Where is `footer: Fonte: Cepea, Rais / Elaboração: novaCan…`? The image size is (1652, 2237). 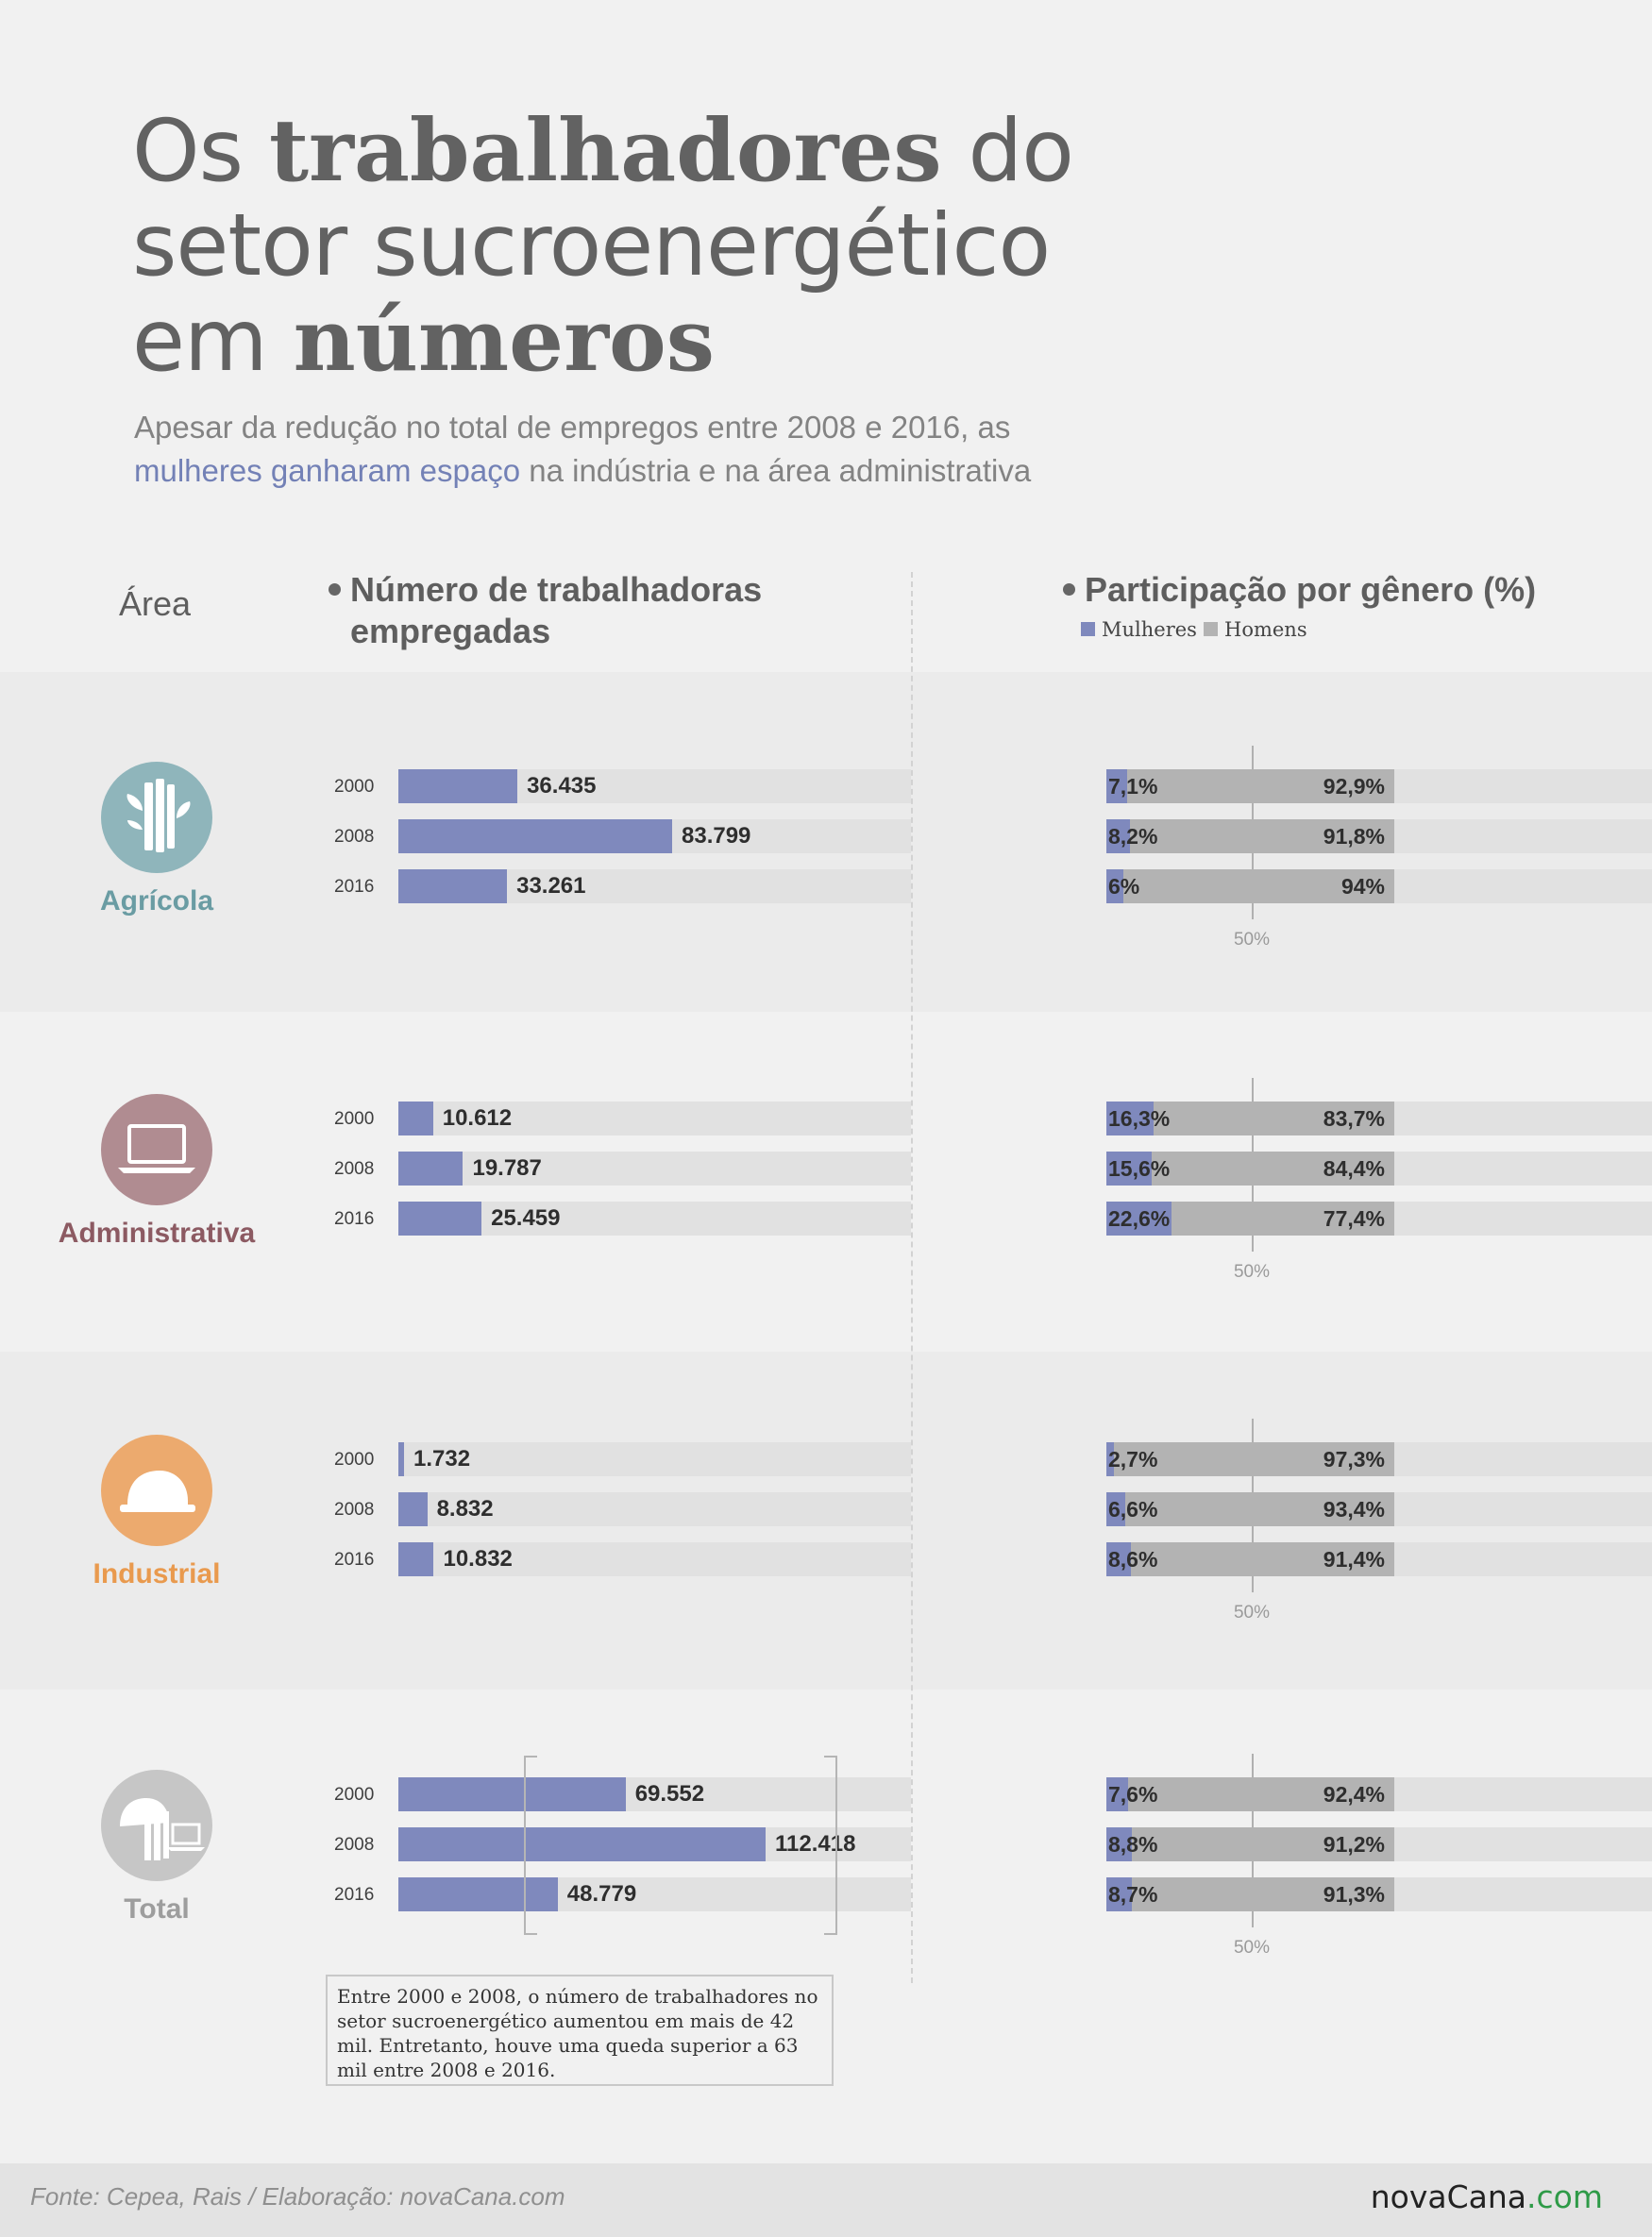
footer: Fonte: Cepea, Rais / Elaboração: novaCan… is located at coordinates (826, 2200).